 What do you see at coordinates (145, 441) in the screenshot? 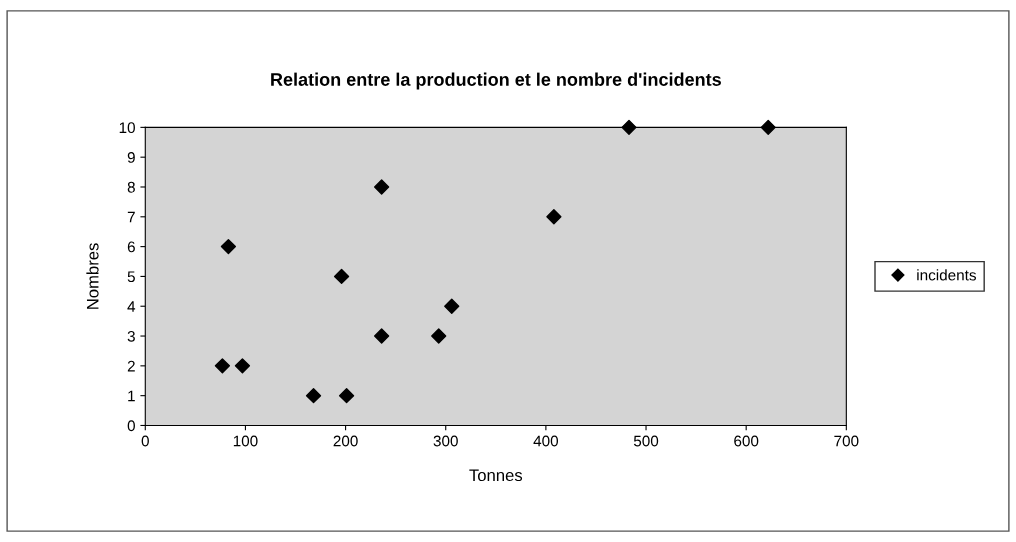
I see `x-tick-label: 0` at bounding box center [145, 441].